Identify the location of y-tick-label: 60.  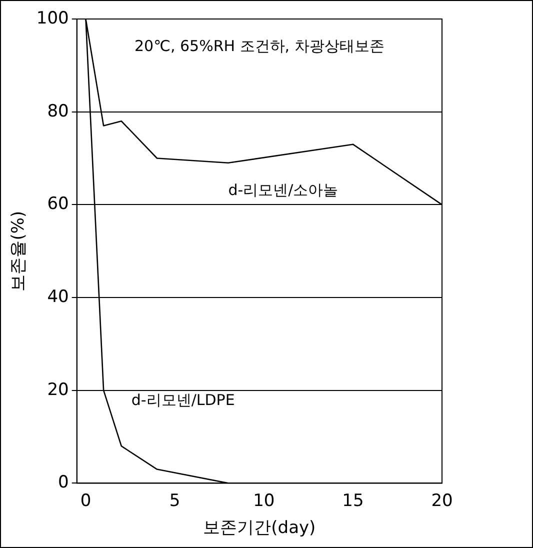
(58, 204).